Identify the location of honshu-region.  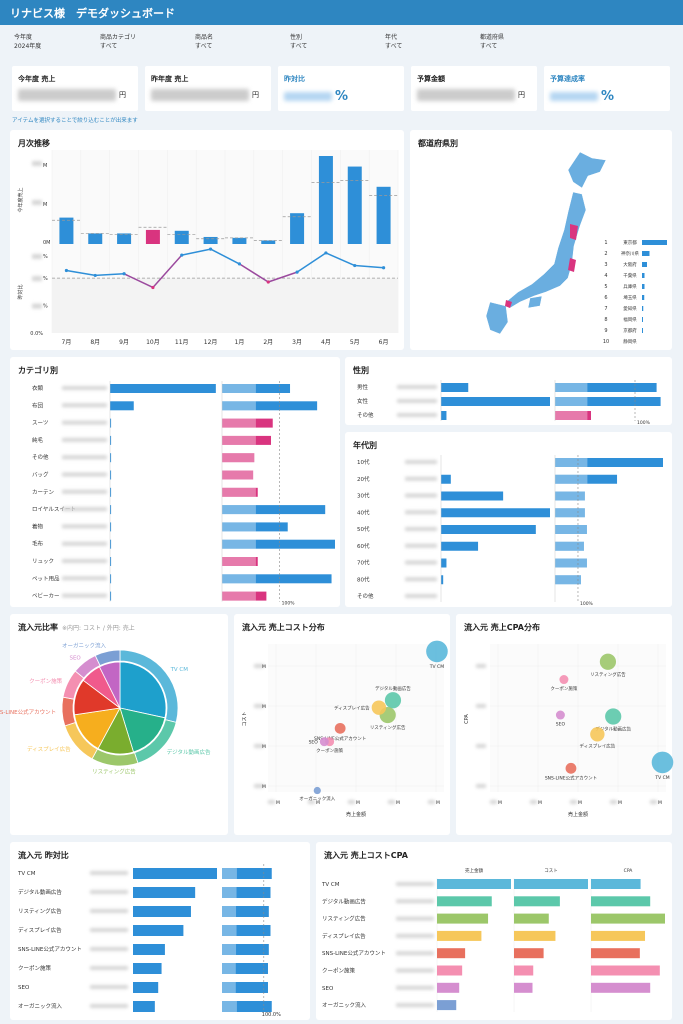
(546, 250).